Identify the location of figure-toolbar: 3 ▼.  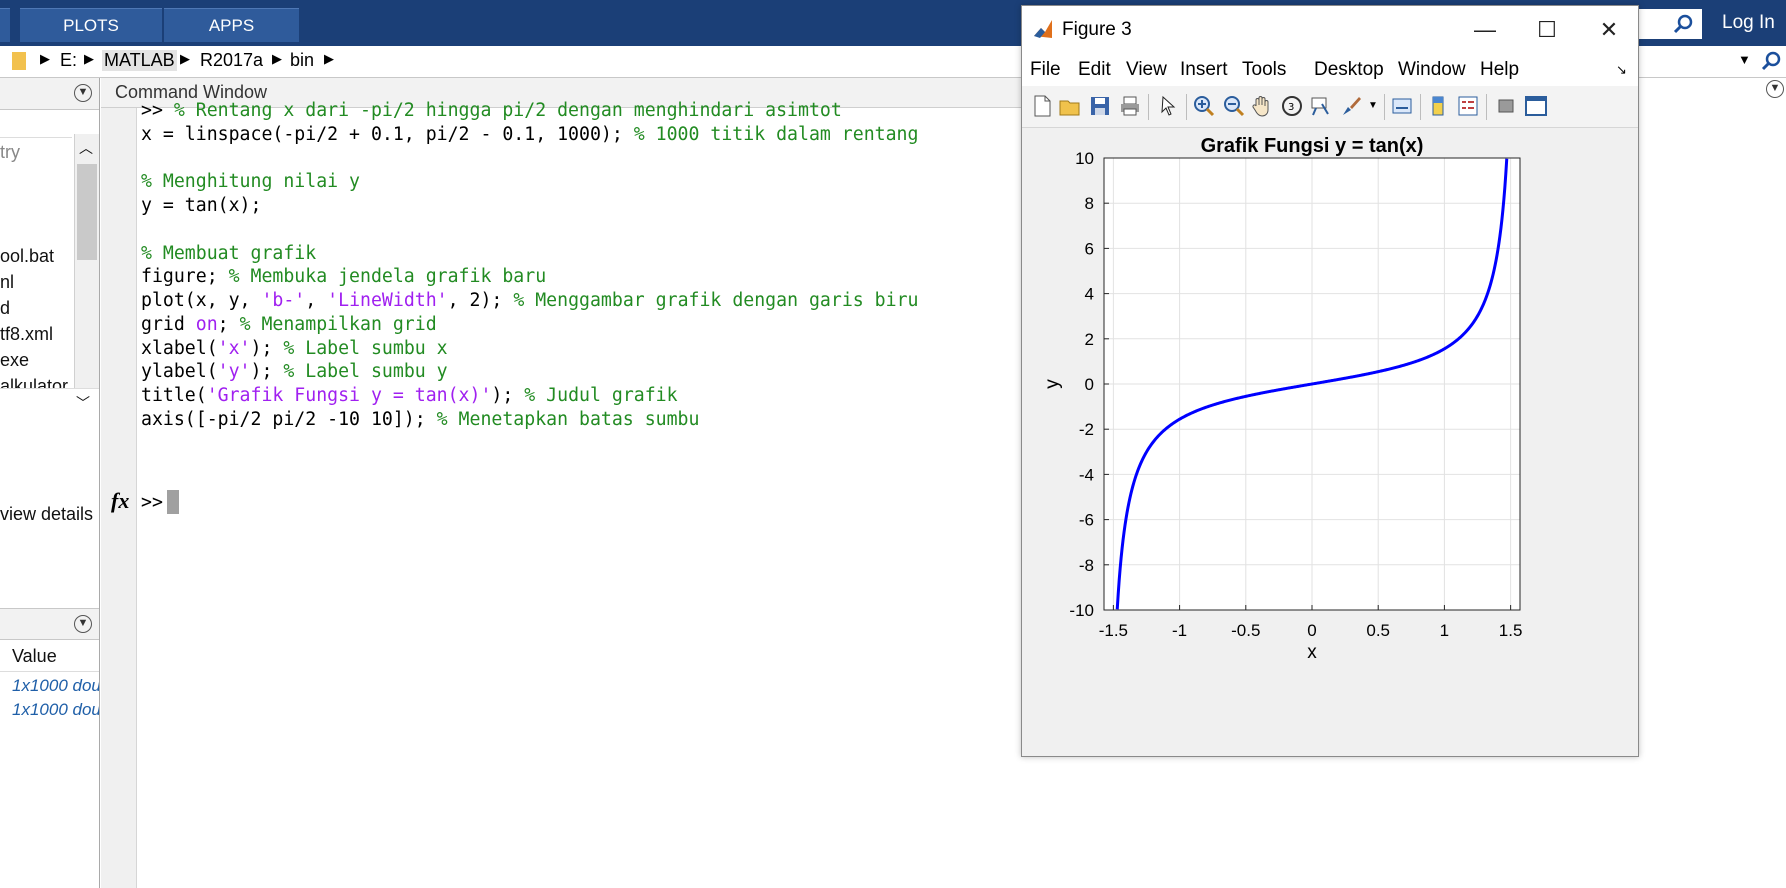
(1330, 107).